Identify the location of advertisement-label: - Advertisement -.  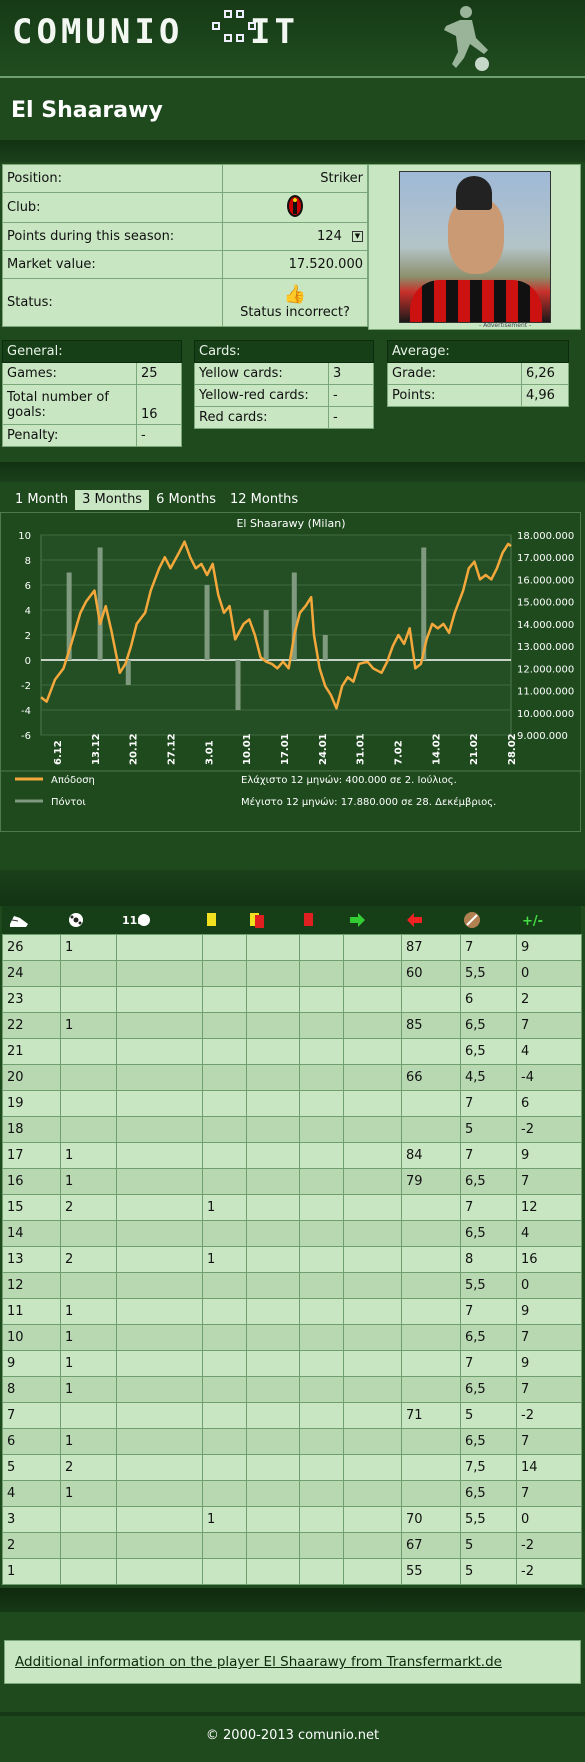
(505, 325).